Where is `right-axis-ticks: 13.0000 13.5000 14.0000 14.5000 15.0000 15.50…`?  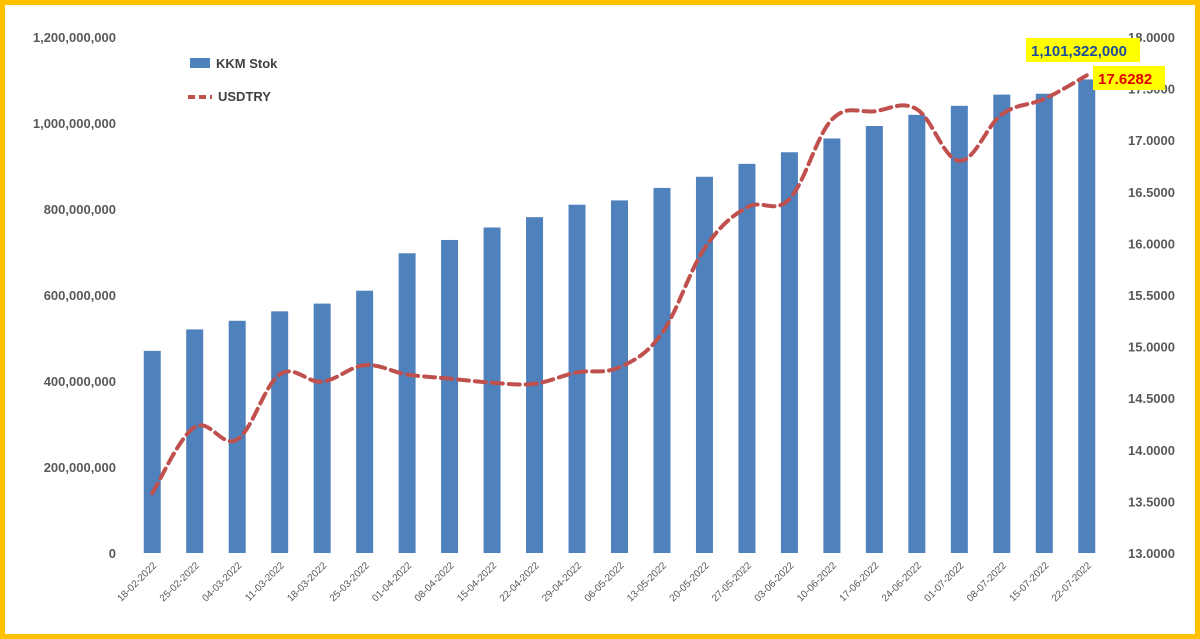 right-axis-ticks: 13.0000 13.5000 14.0000 14.5000 15.0000 15.50… is located at coordinates (1151, 295).